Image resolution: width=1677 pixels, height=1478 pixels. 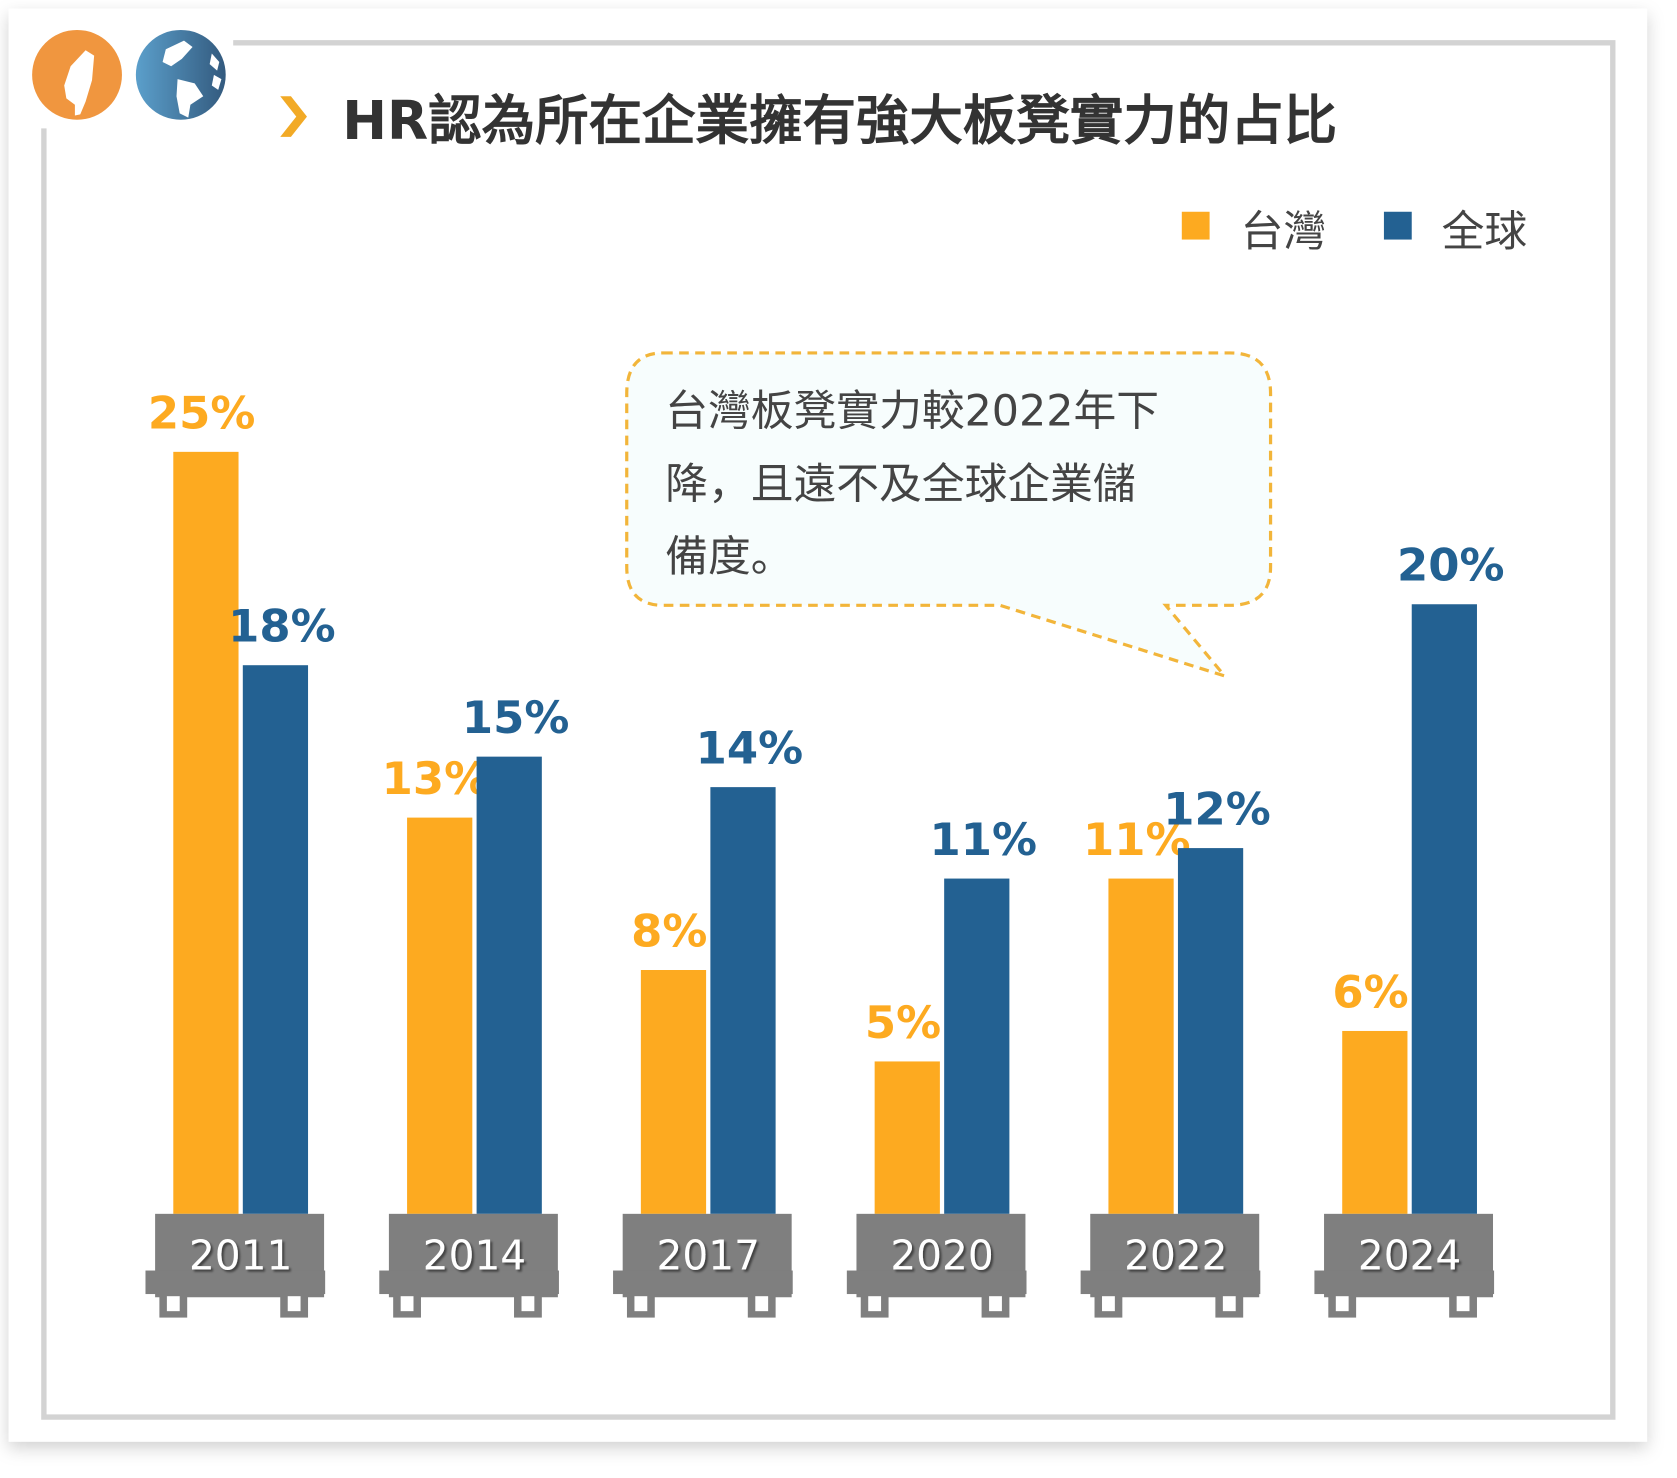 I want to click on x-tick-label-2022: 2022, so click(x=1175, y=1255).